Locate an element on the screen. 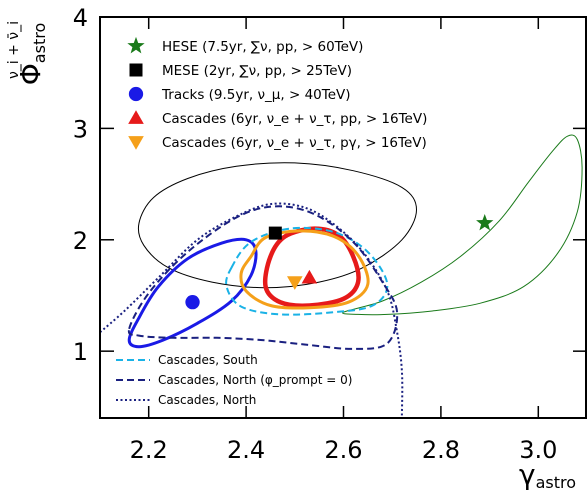 The height and width of the screenshot is (491, 587). svg-text: Φastro is located at coordinates (31, 54).